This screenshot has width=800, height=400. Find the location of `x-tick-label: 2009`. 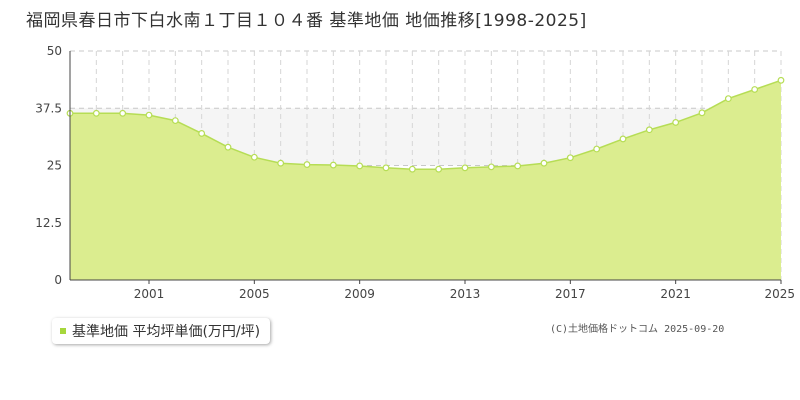

x-tick-label: 2009 is located at coordinates (359, 294).